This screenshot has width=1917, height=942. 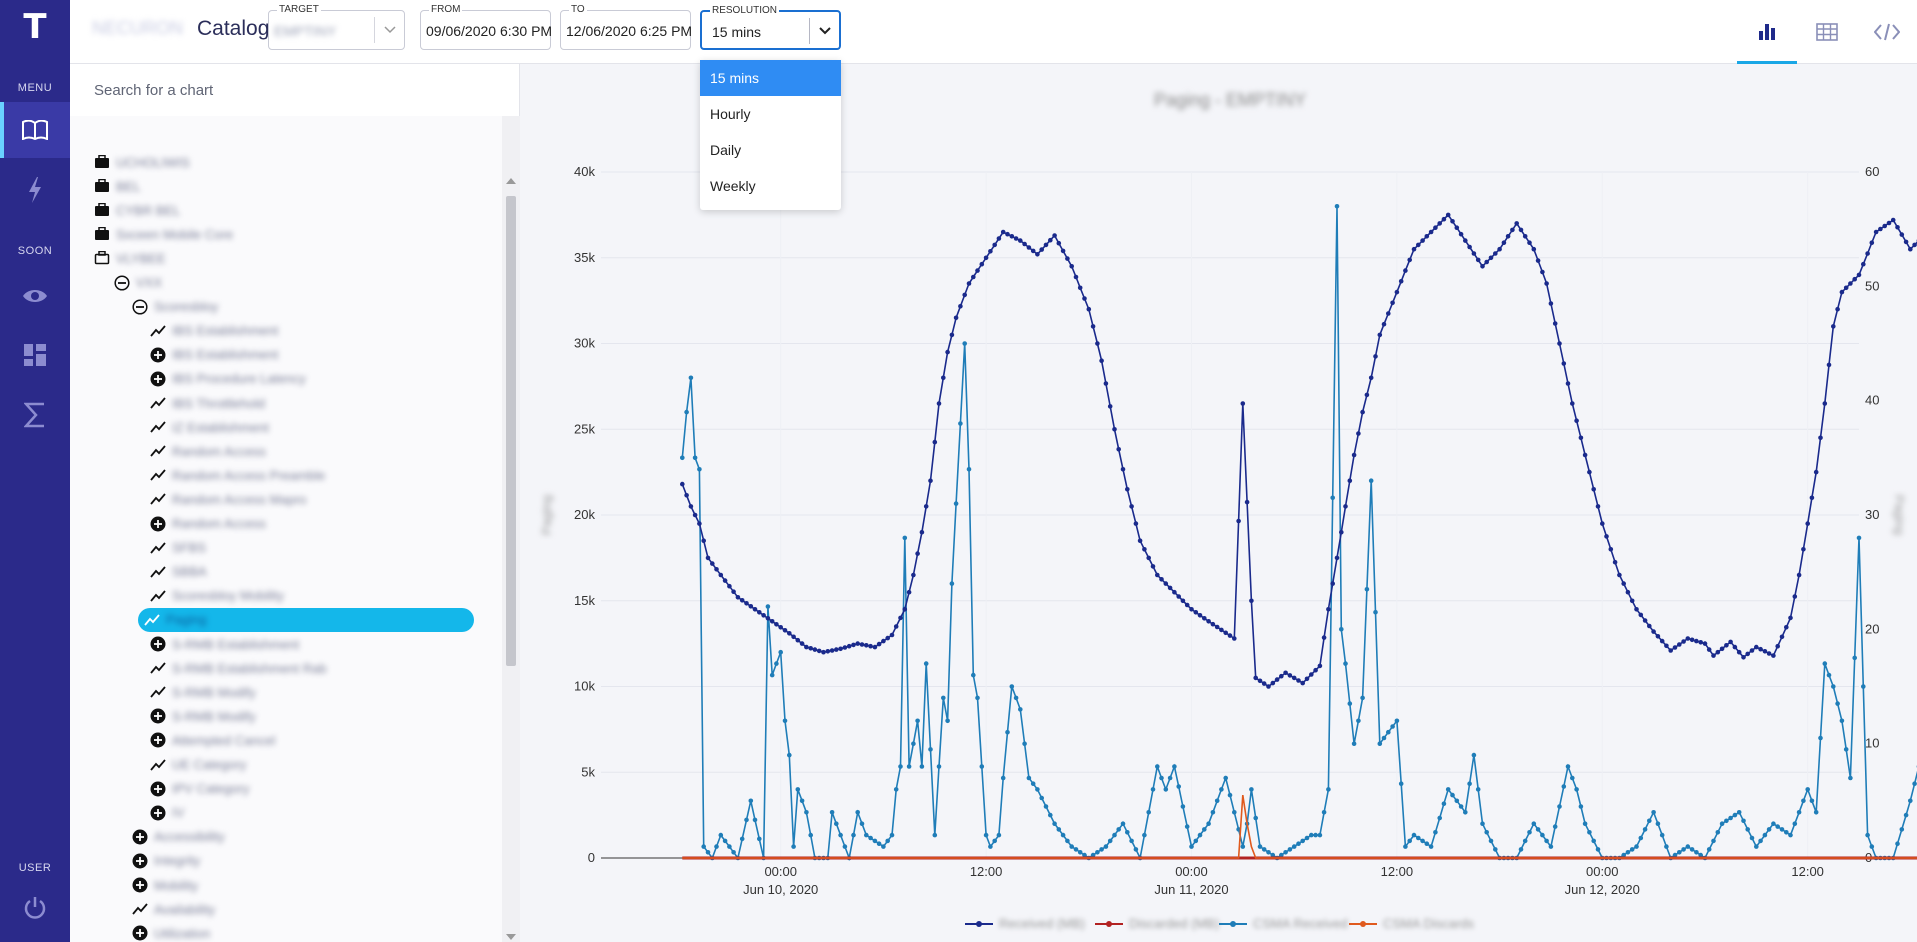 I want to click on tree-item: Accessibility, so click(x=178, y=837).